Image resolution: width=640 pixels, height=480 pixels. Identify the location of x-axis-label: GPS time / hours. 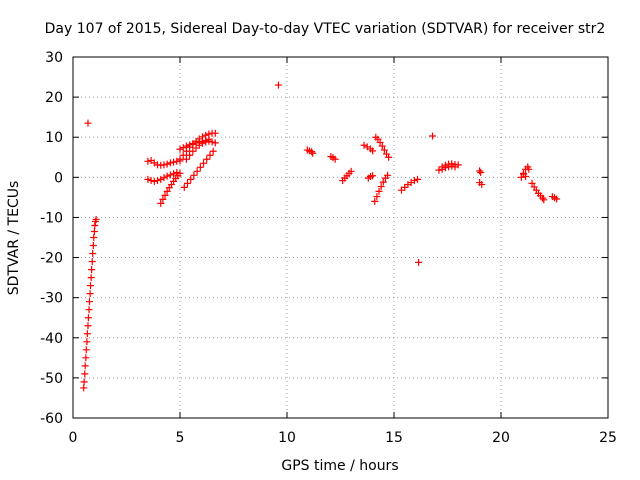
(339, 466).